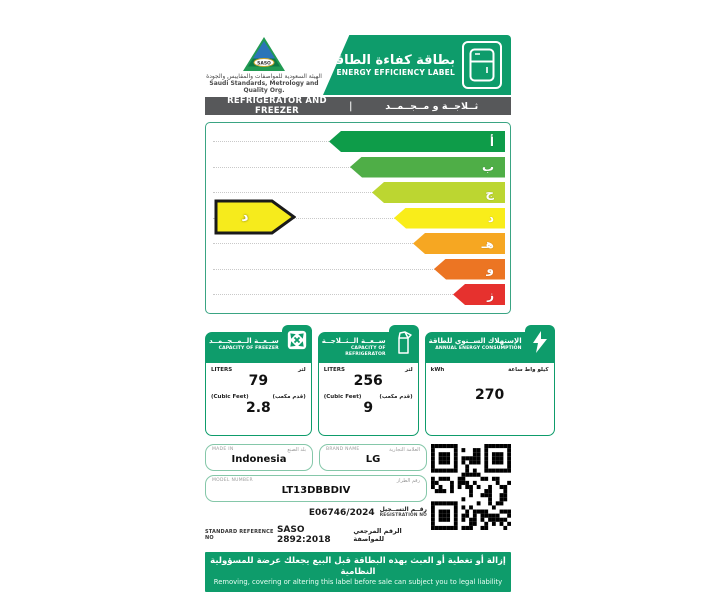 The width and height of the screenshot is (720, 600). Describe the element at coordinates (258, 395) in the screenshot. I see `freezer-cubic-labels: (Cubic Feet) (قدم مكعب)` at that location.